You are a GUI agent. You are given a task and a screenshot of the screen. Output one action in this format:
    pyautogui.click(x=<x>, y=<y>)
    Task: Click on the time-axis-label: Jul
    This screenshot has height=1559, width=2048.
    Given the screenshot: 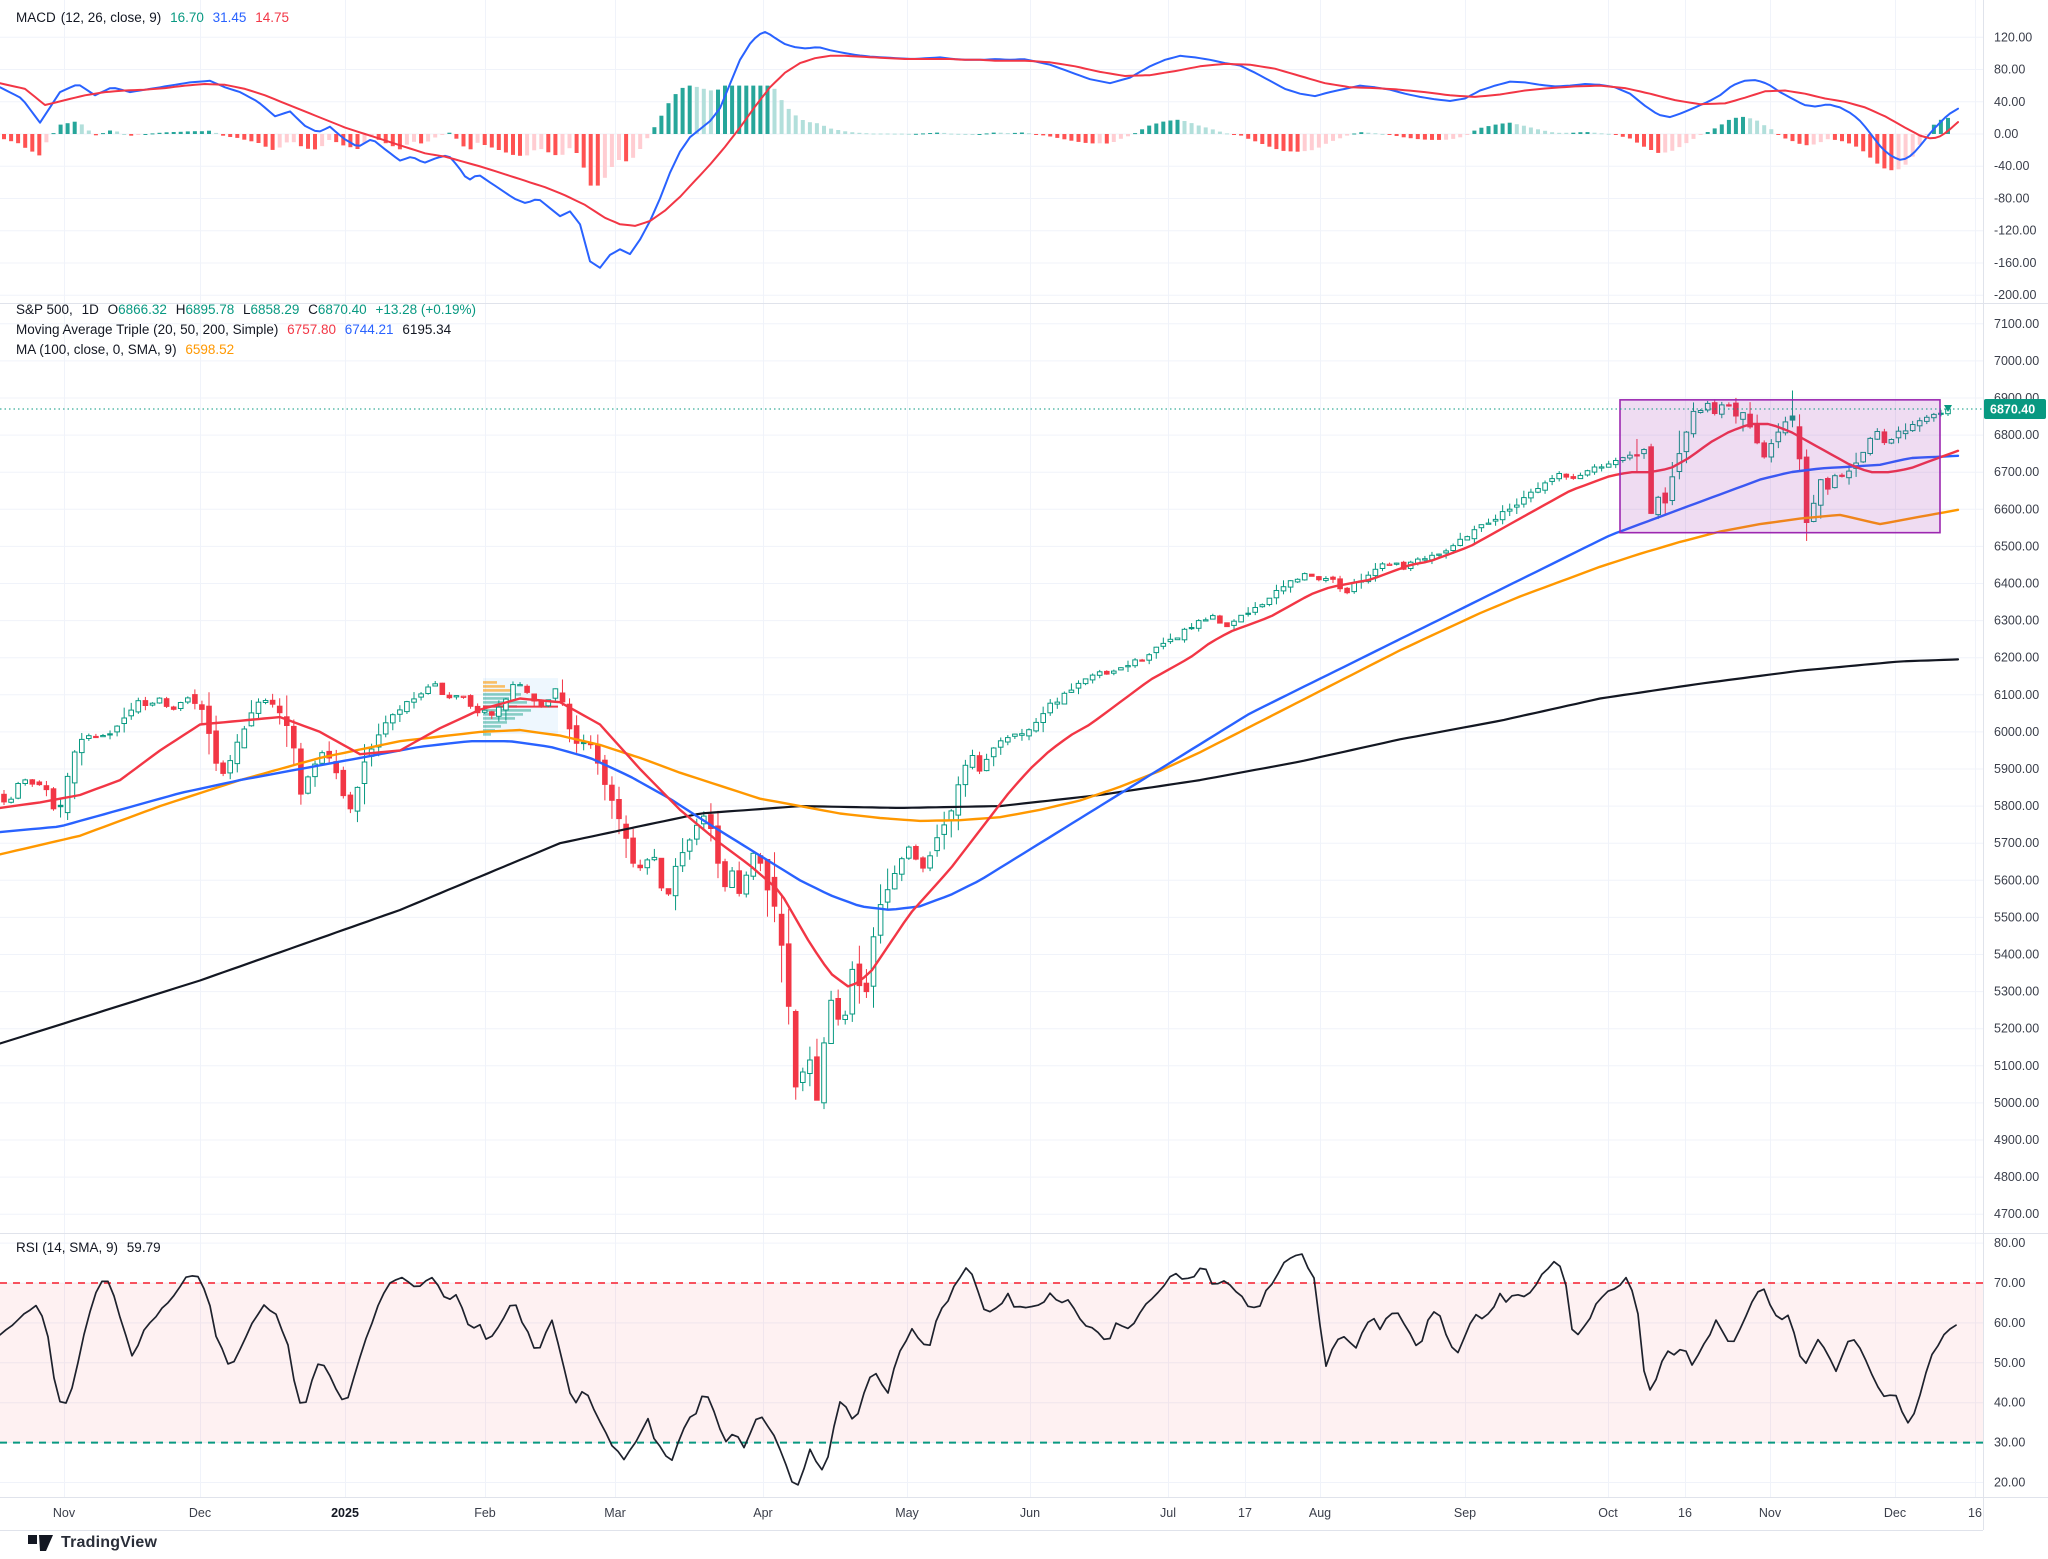 What is the action you would take?
    pyautogui.click(x=1168, y=1513)
    